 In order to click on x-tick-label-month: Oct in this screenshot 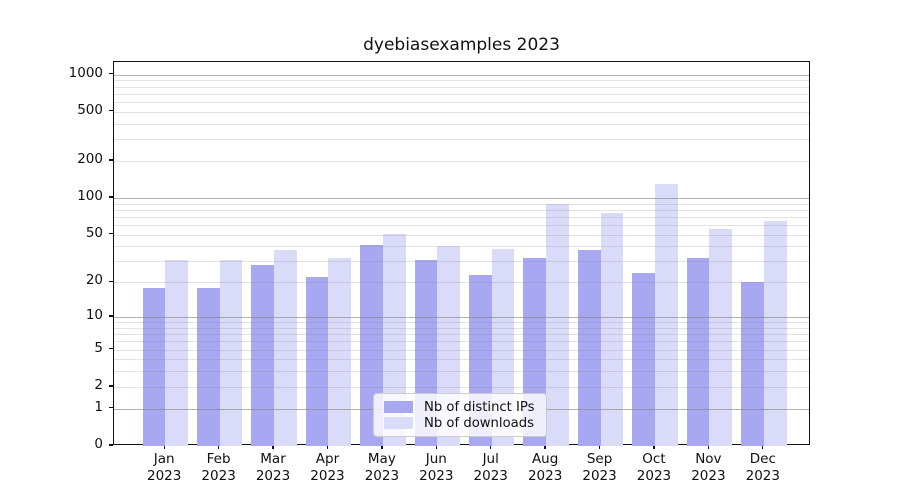, I will do `click(654, 459)`.